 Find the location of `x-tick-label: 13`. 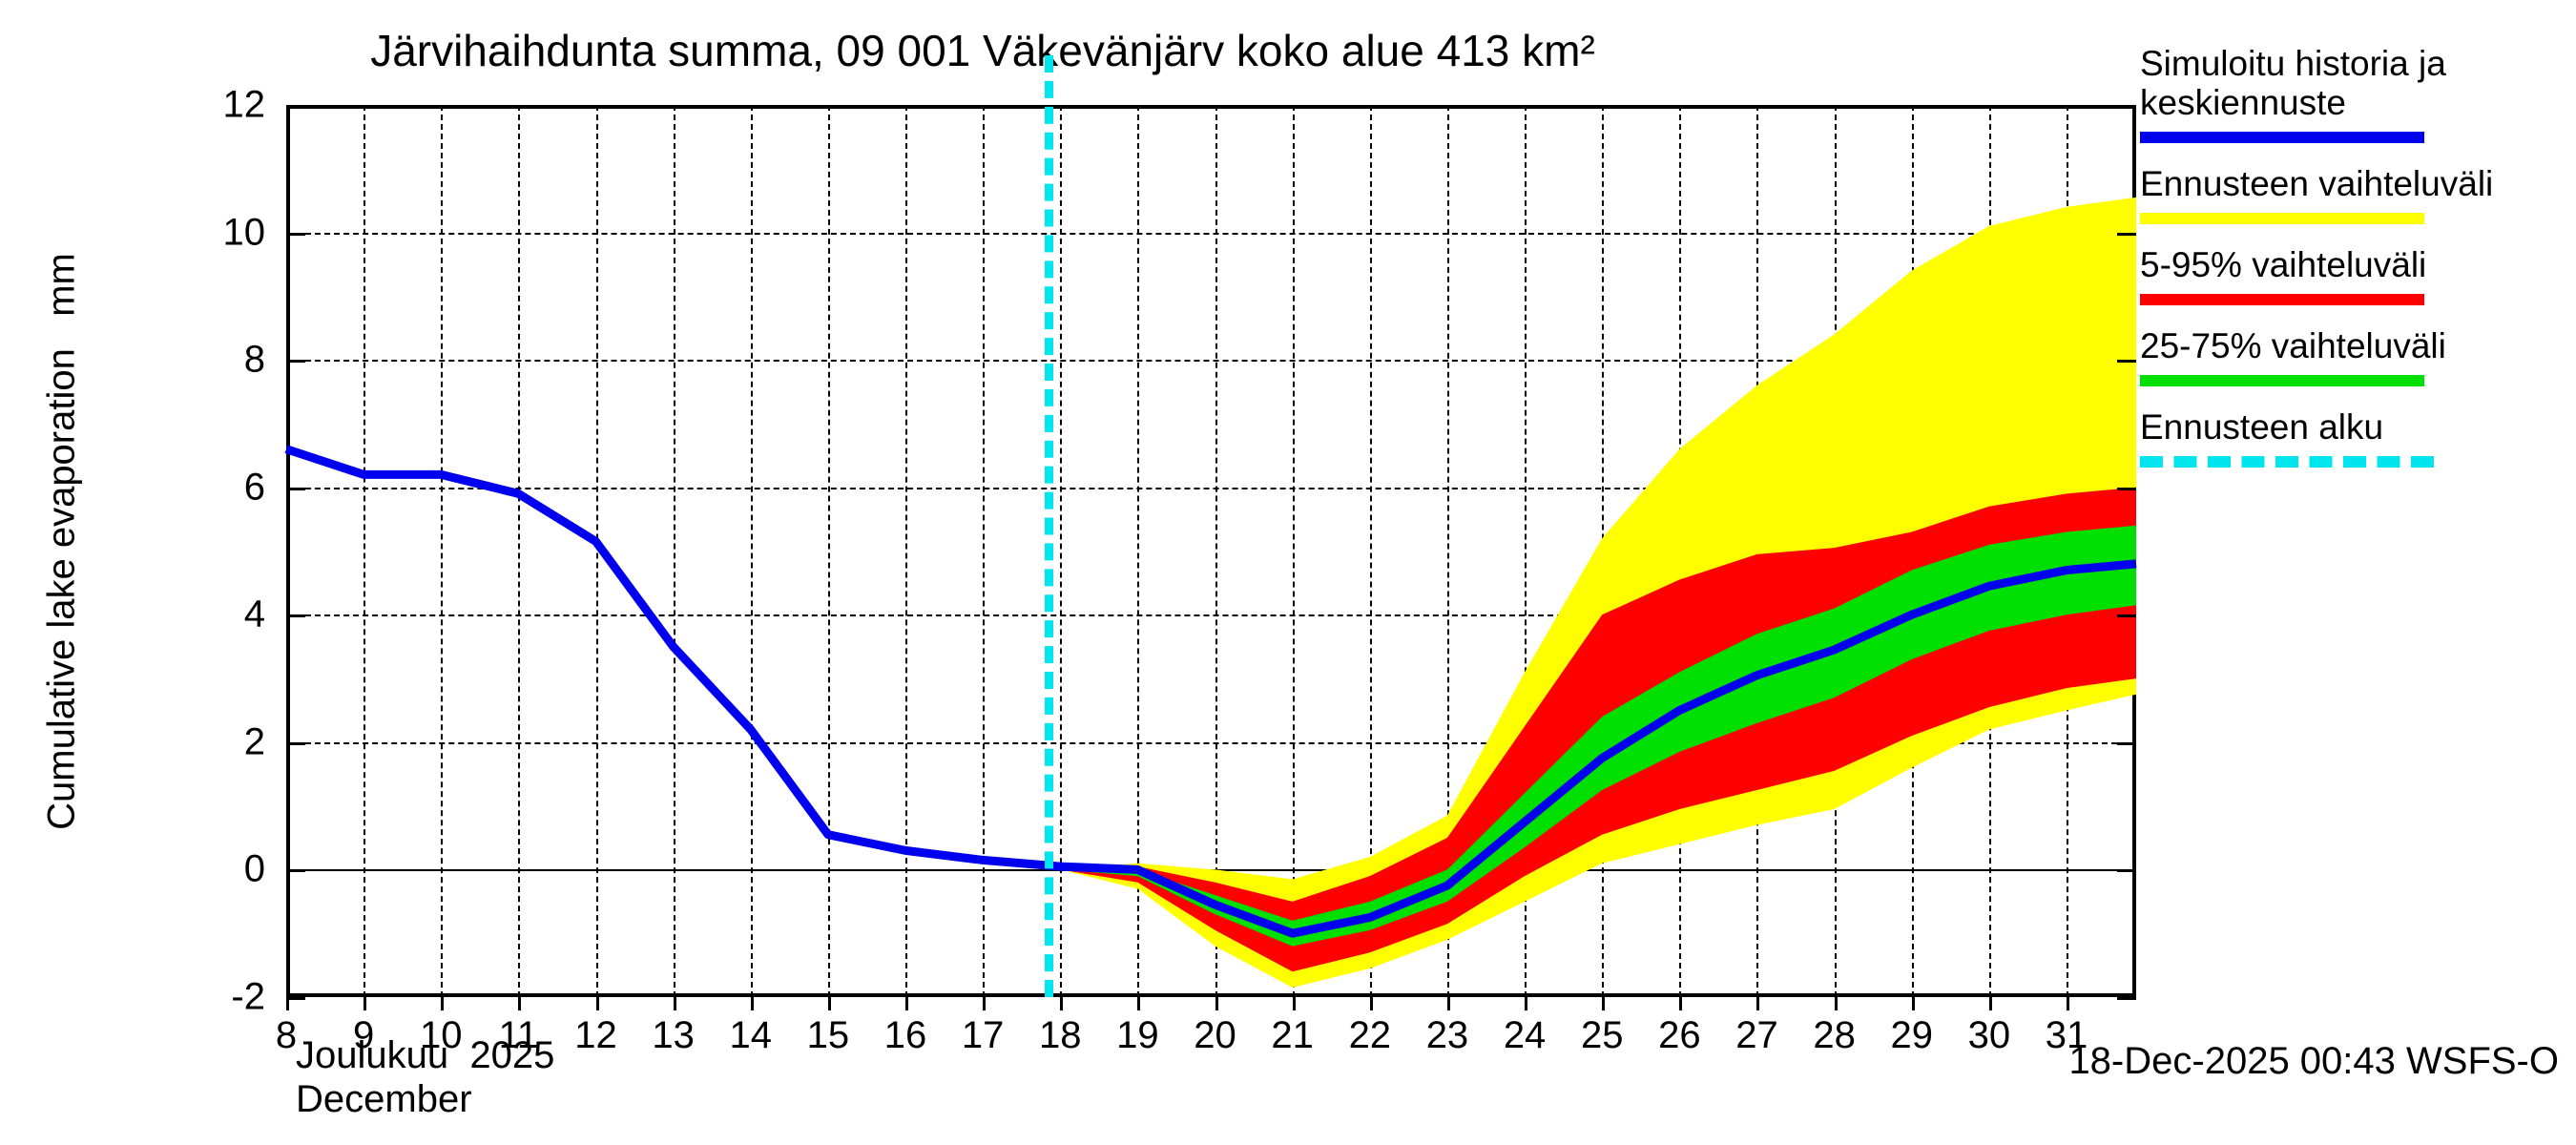

x-tick-label: 13 is located at coordinates (673, 1035).